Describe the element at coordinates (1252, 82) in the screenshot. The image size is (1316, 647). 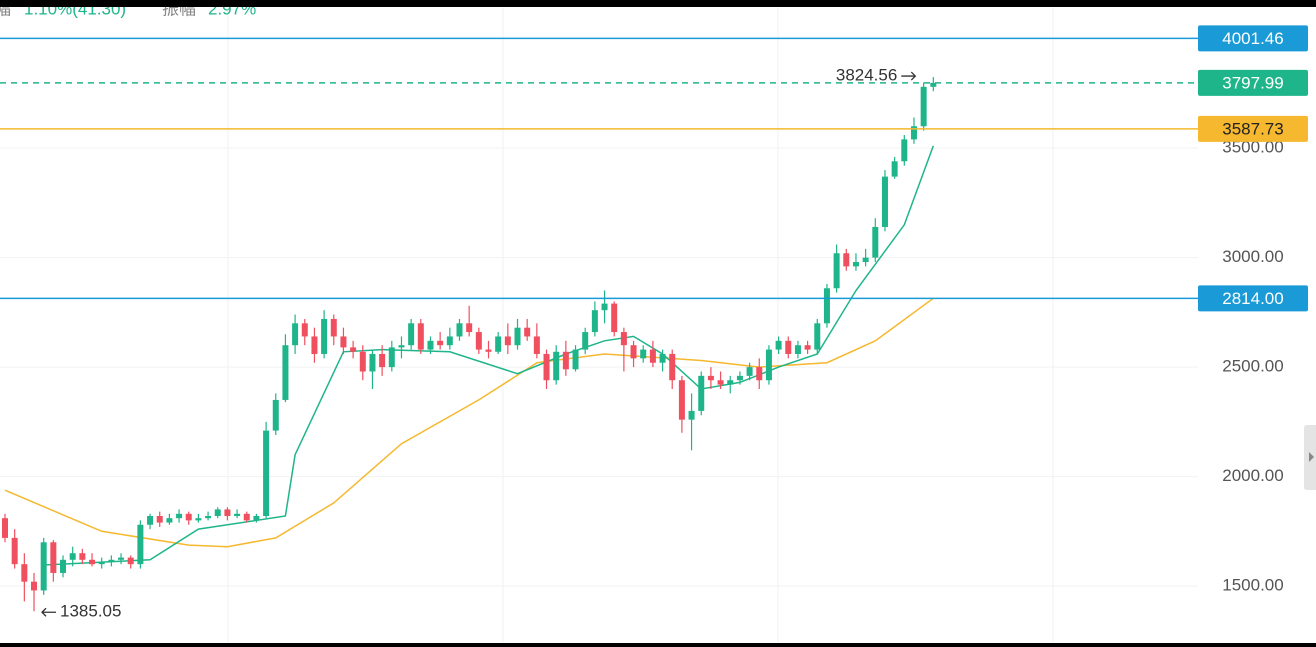
I see `price-label: 3797.99` at that location.